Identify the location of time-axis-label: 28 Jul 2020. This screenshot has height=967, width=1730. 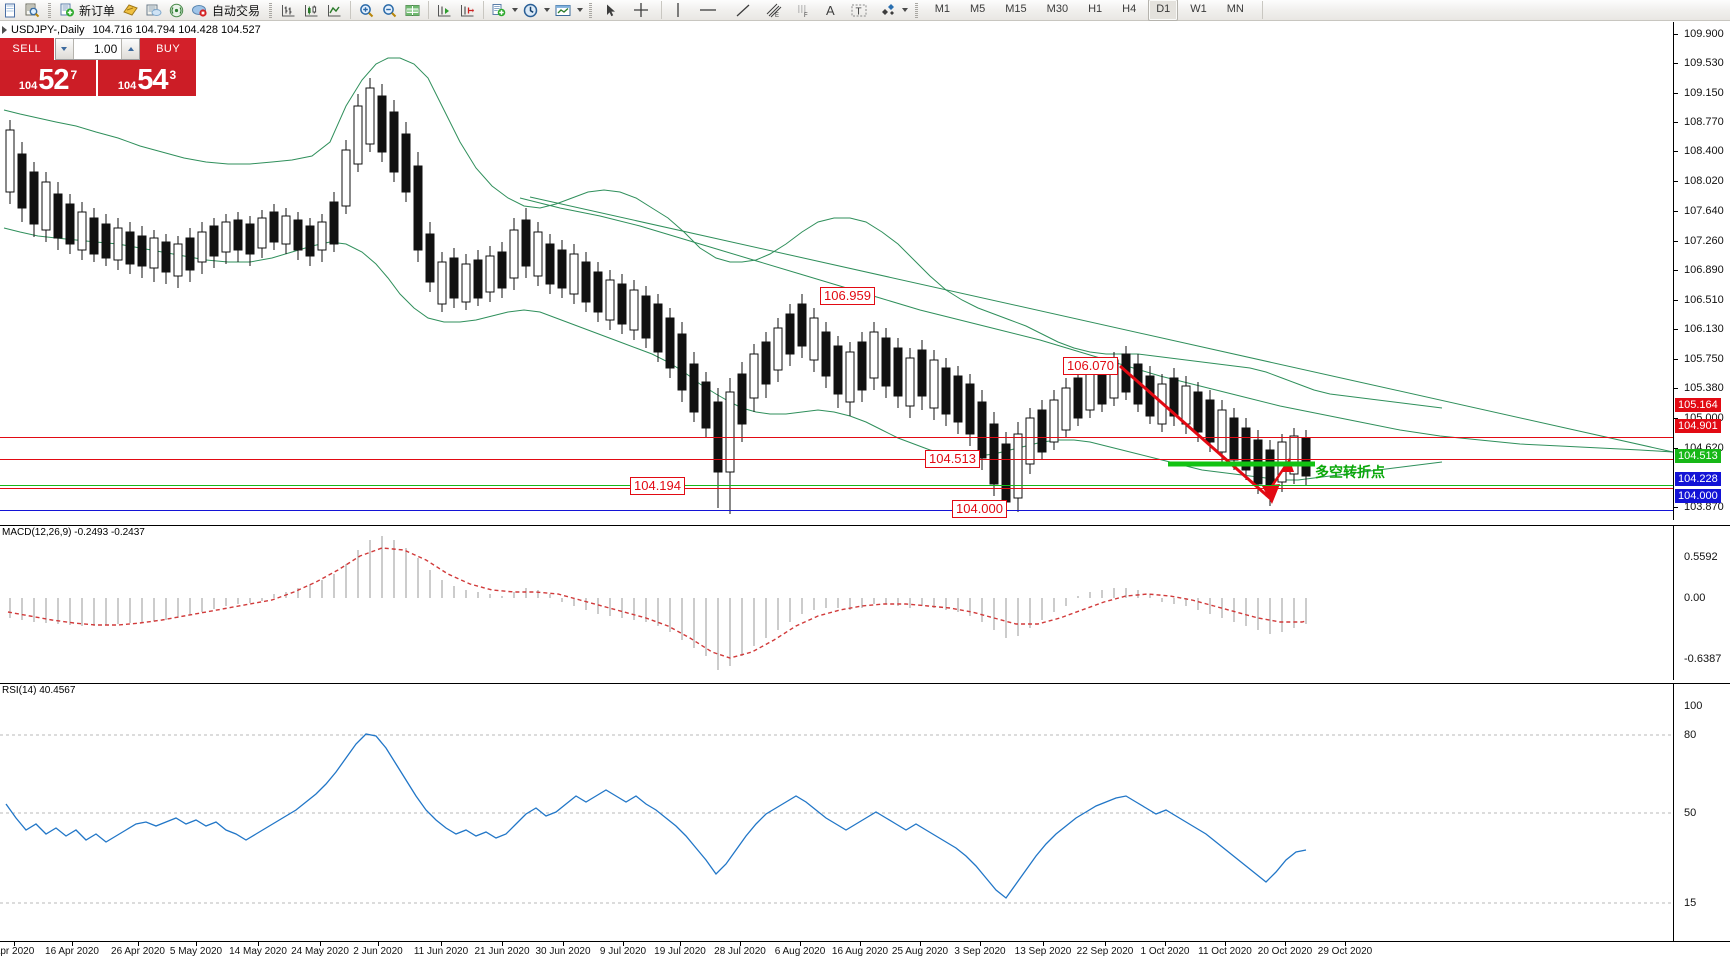
(740, 951).